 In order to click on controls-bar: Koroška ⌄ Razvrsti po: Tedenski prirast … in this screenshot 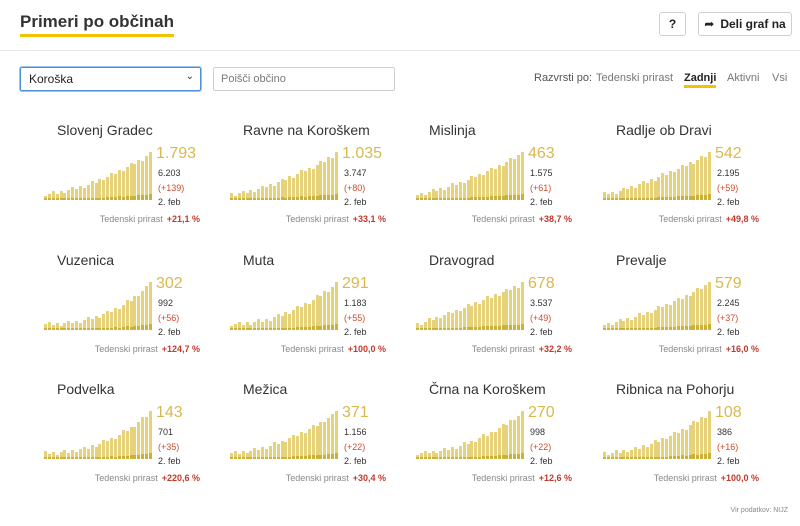, I will do `click(400, 80)`.